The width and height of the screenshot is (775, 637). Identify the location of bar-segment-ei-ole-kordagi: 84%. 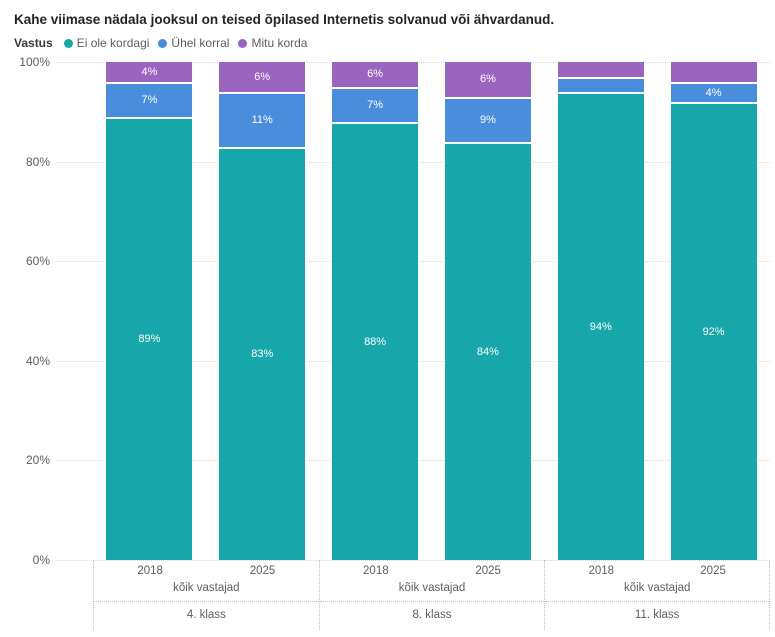
(487, 350).